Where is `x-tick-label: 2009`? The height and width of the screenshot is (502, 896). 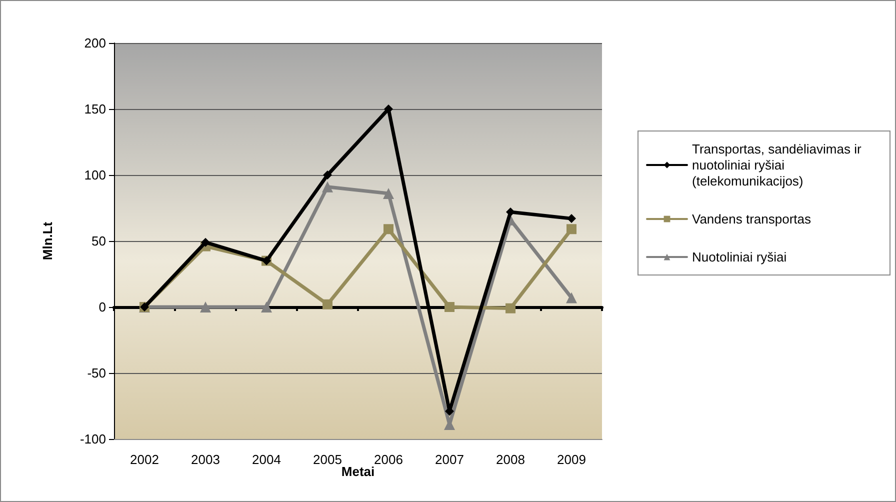 x-tick-label: 2009 is located at coordinates (571, 459).